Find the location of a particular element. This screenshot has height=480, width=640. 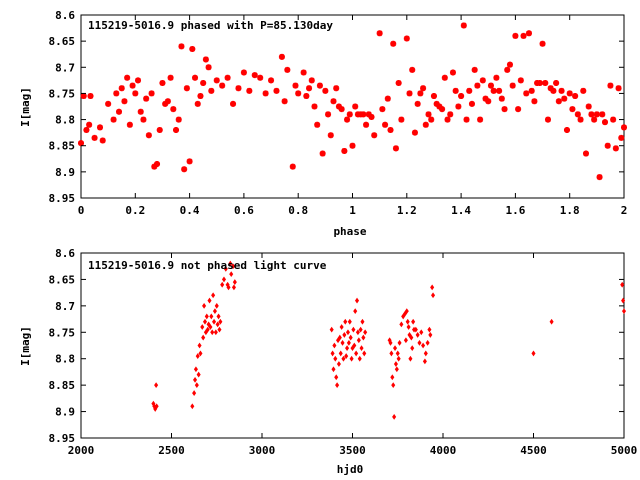

phased-ytick-label: 8.75 is located at coordinates (62, 93).